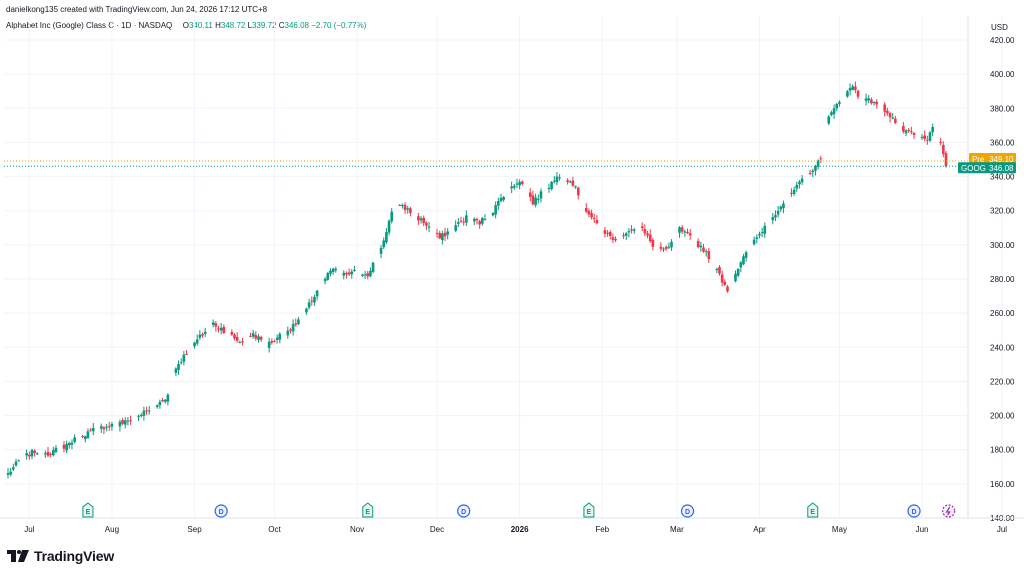  Describe the element at coordinates (602, 529) in the screenshot. I see `x-tick-label: Feb` at that location.